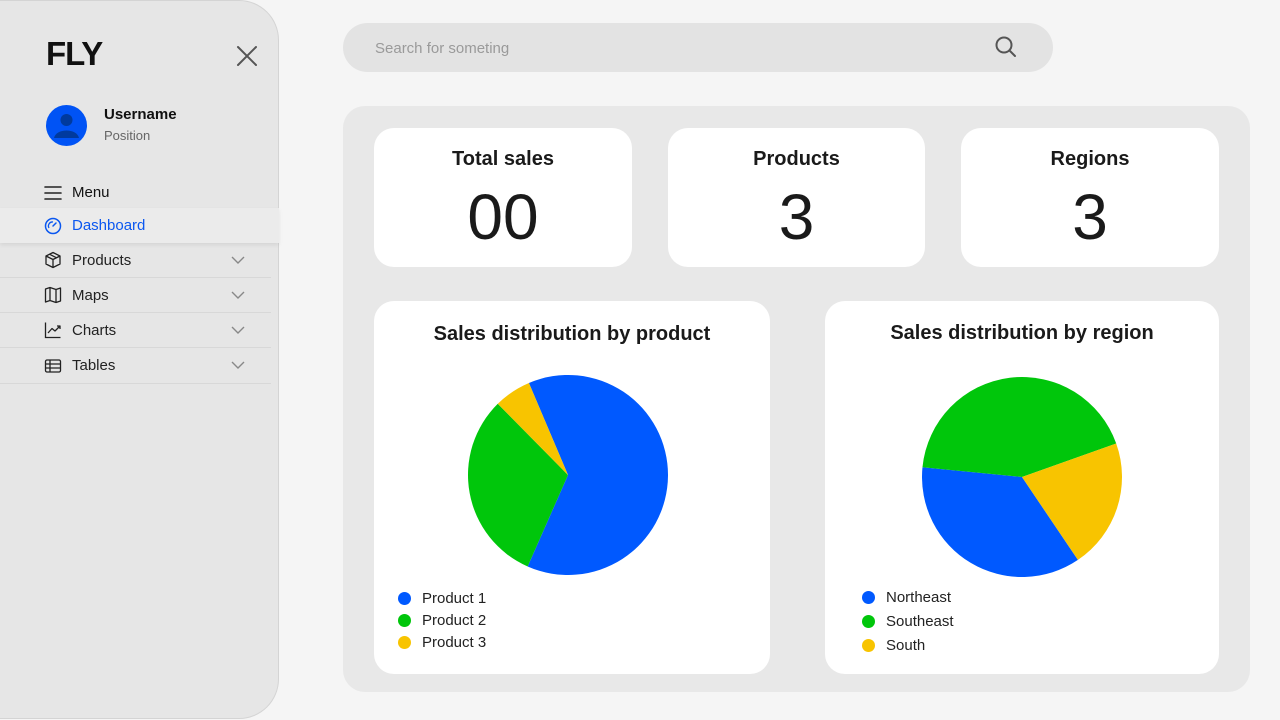 Image resolution: width=1280 pixels, height=720 pixels. Describe the element at coordinates (53, 295) in the screenshot. I see `map-icon` at that location.